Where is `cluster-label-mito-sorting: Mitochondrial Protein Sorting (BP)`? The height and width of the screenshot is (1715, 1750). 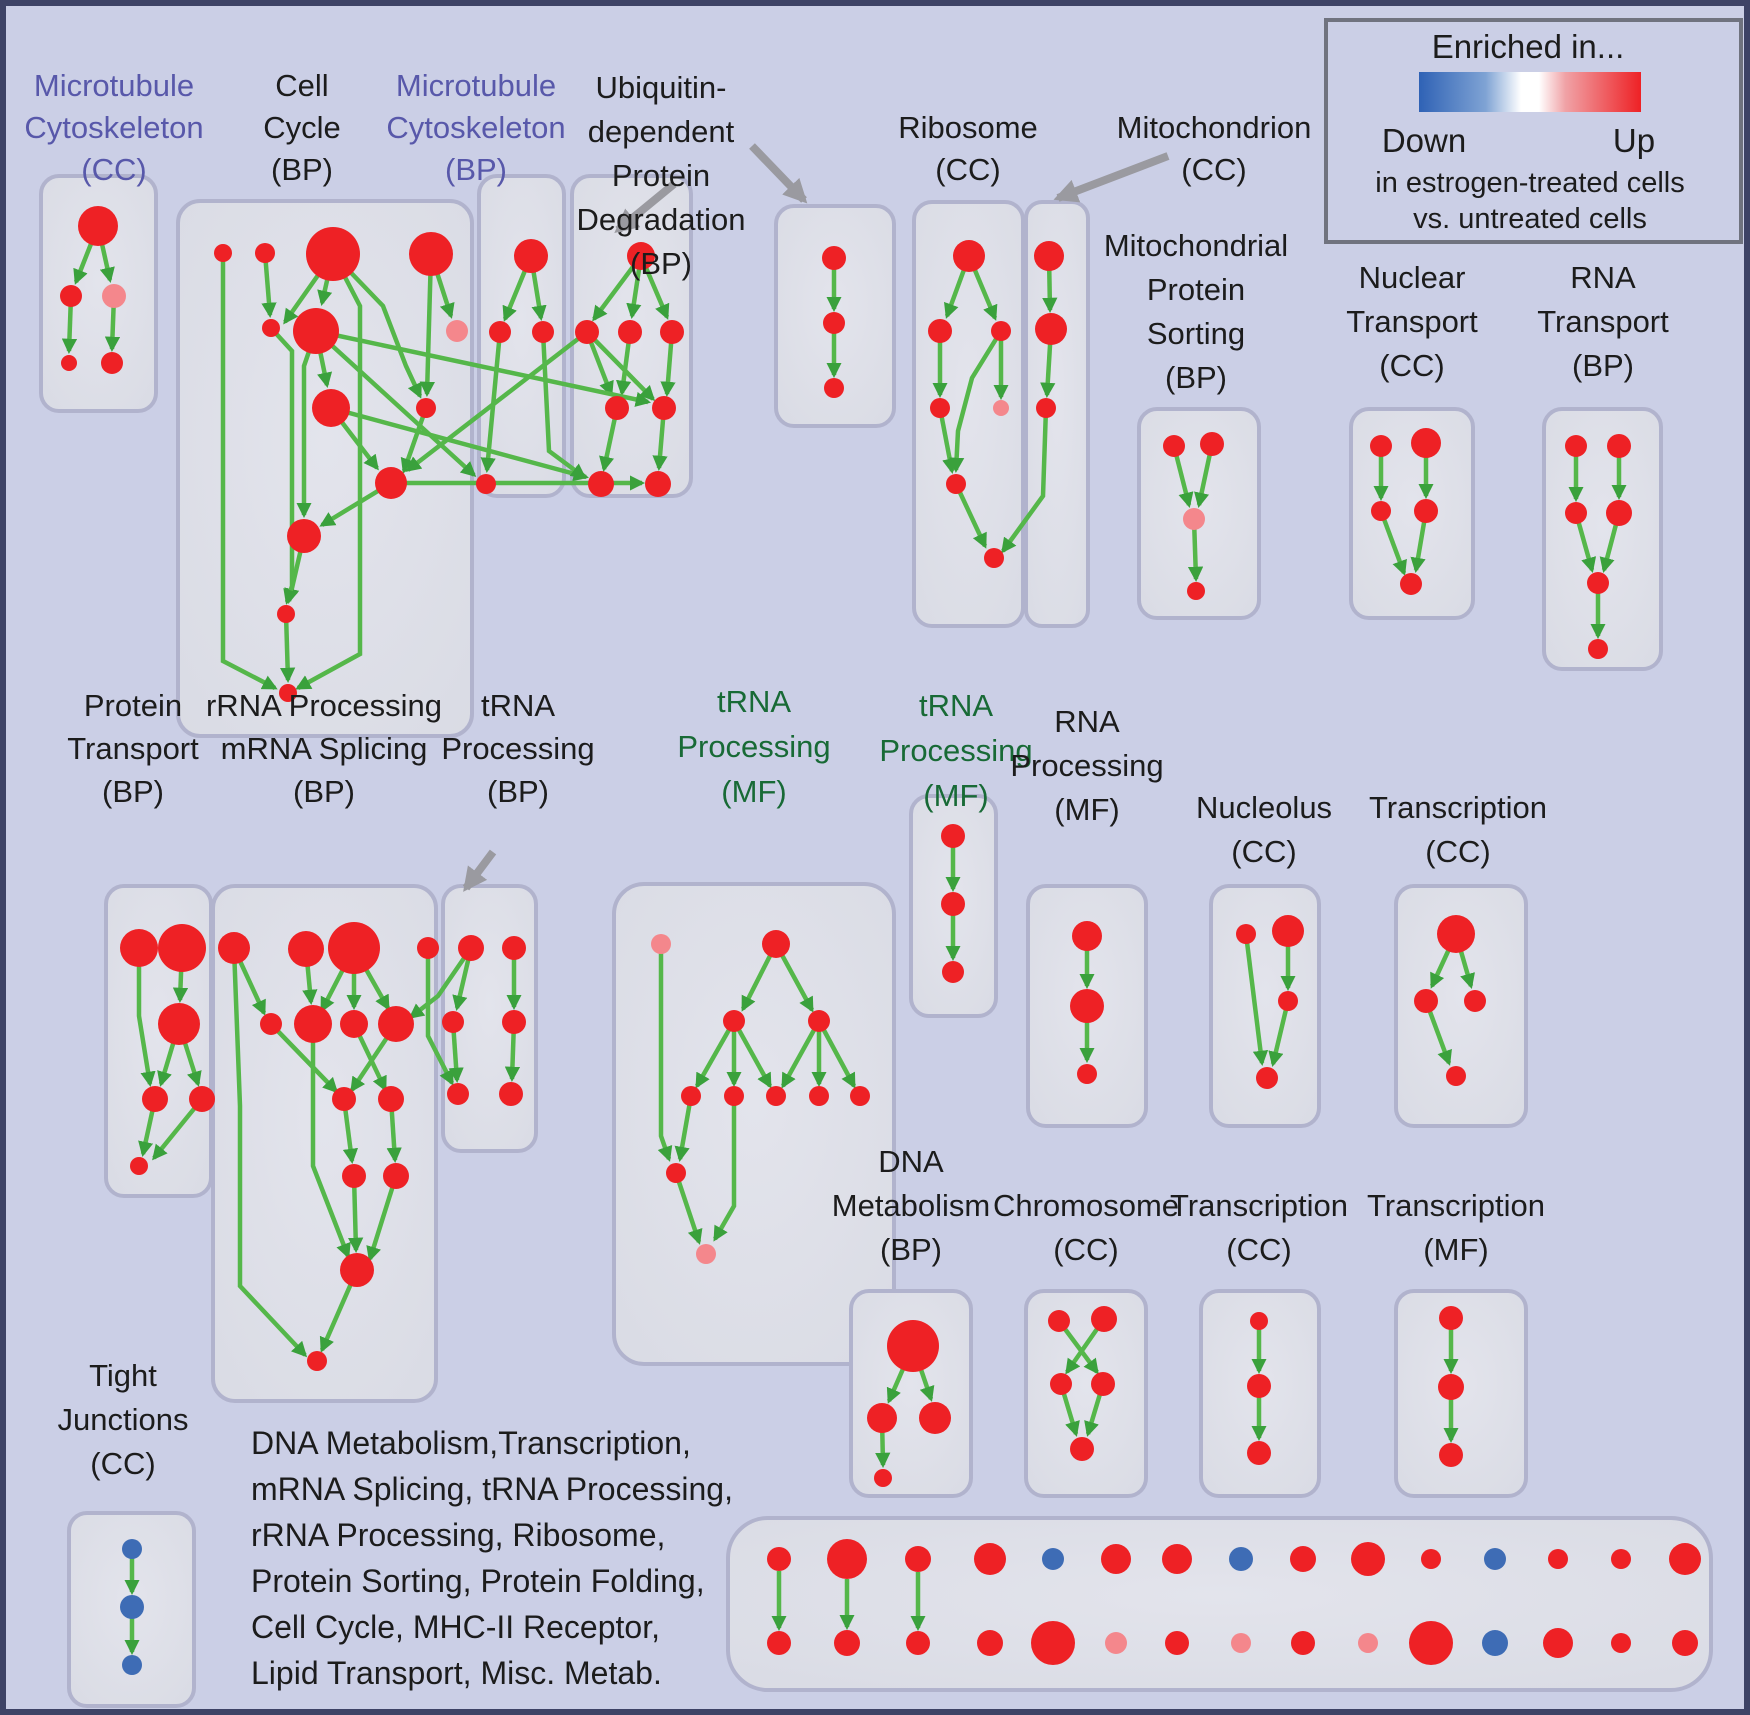 cluster-label-mito-sorting: Mitochondrial Protein Sorting (BP) is located at coordinates (1196, 311).